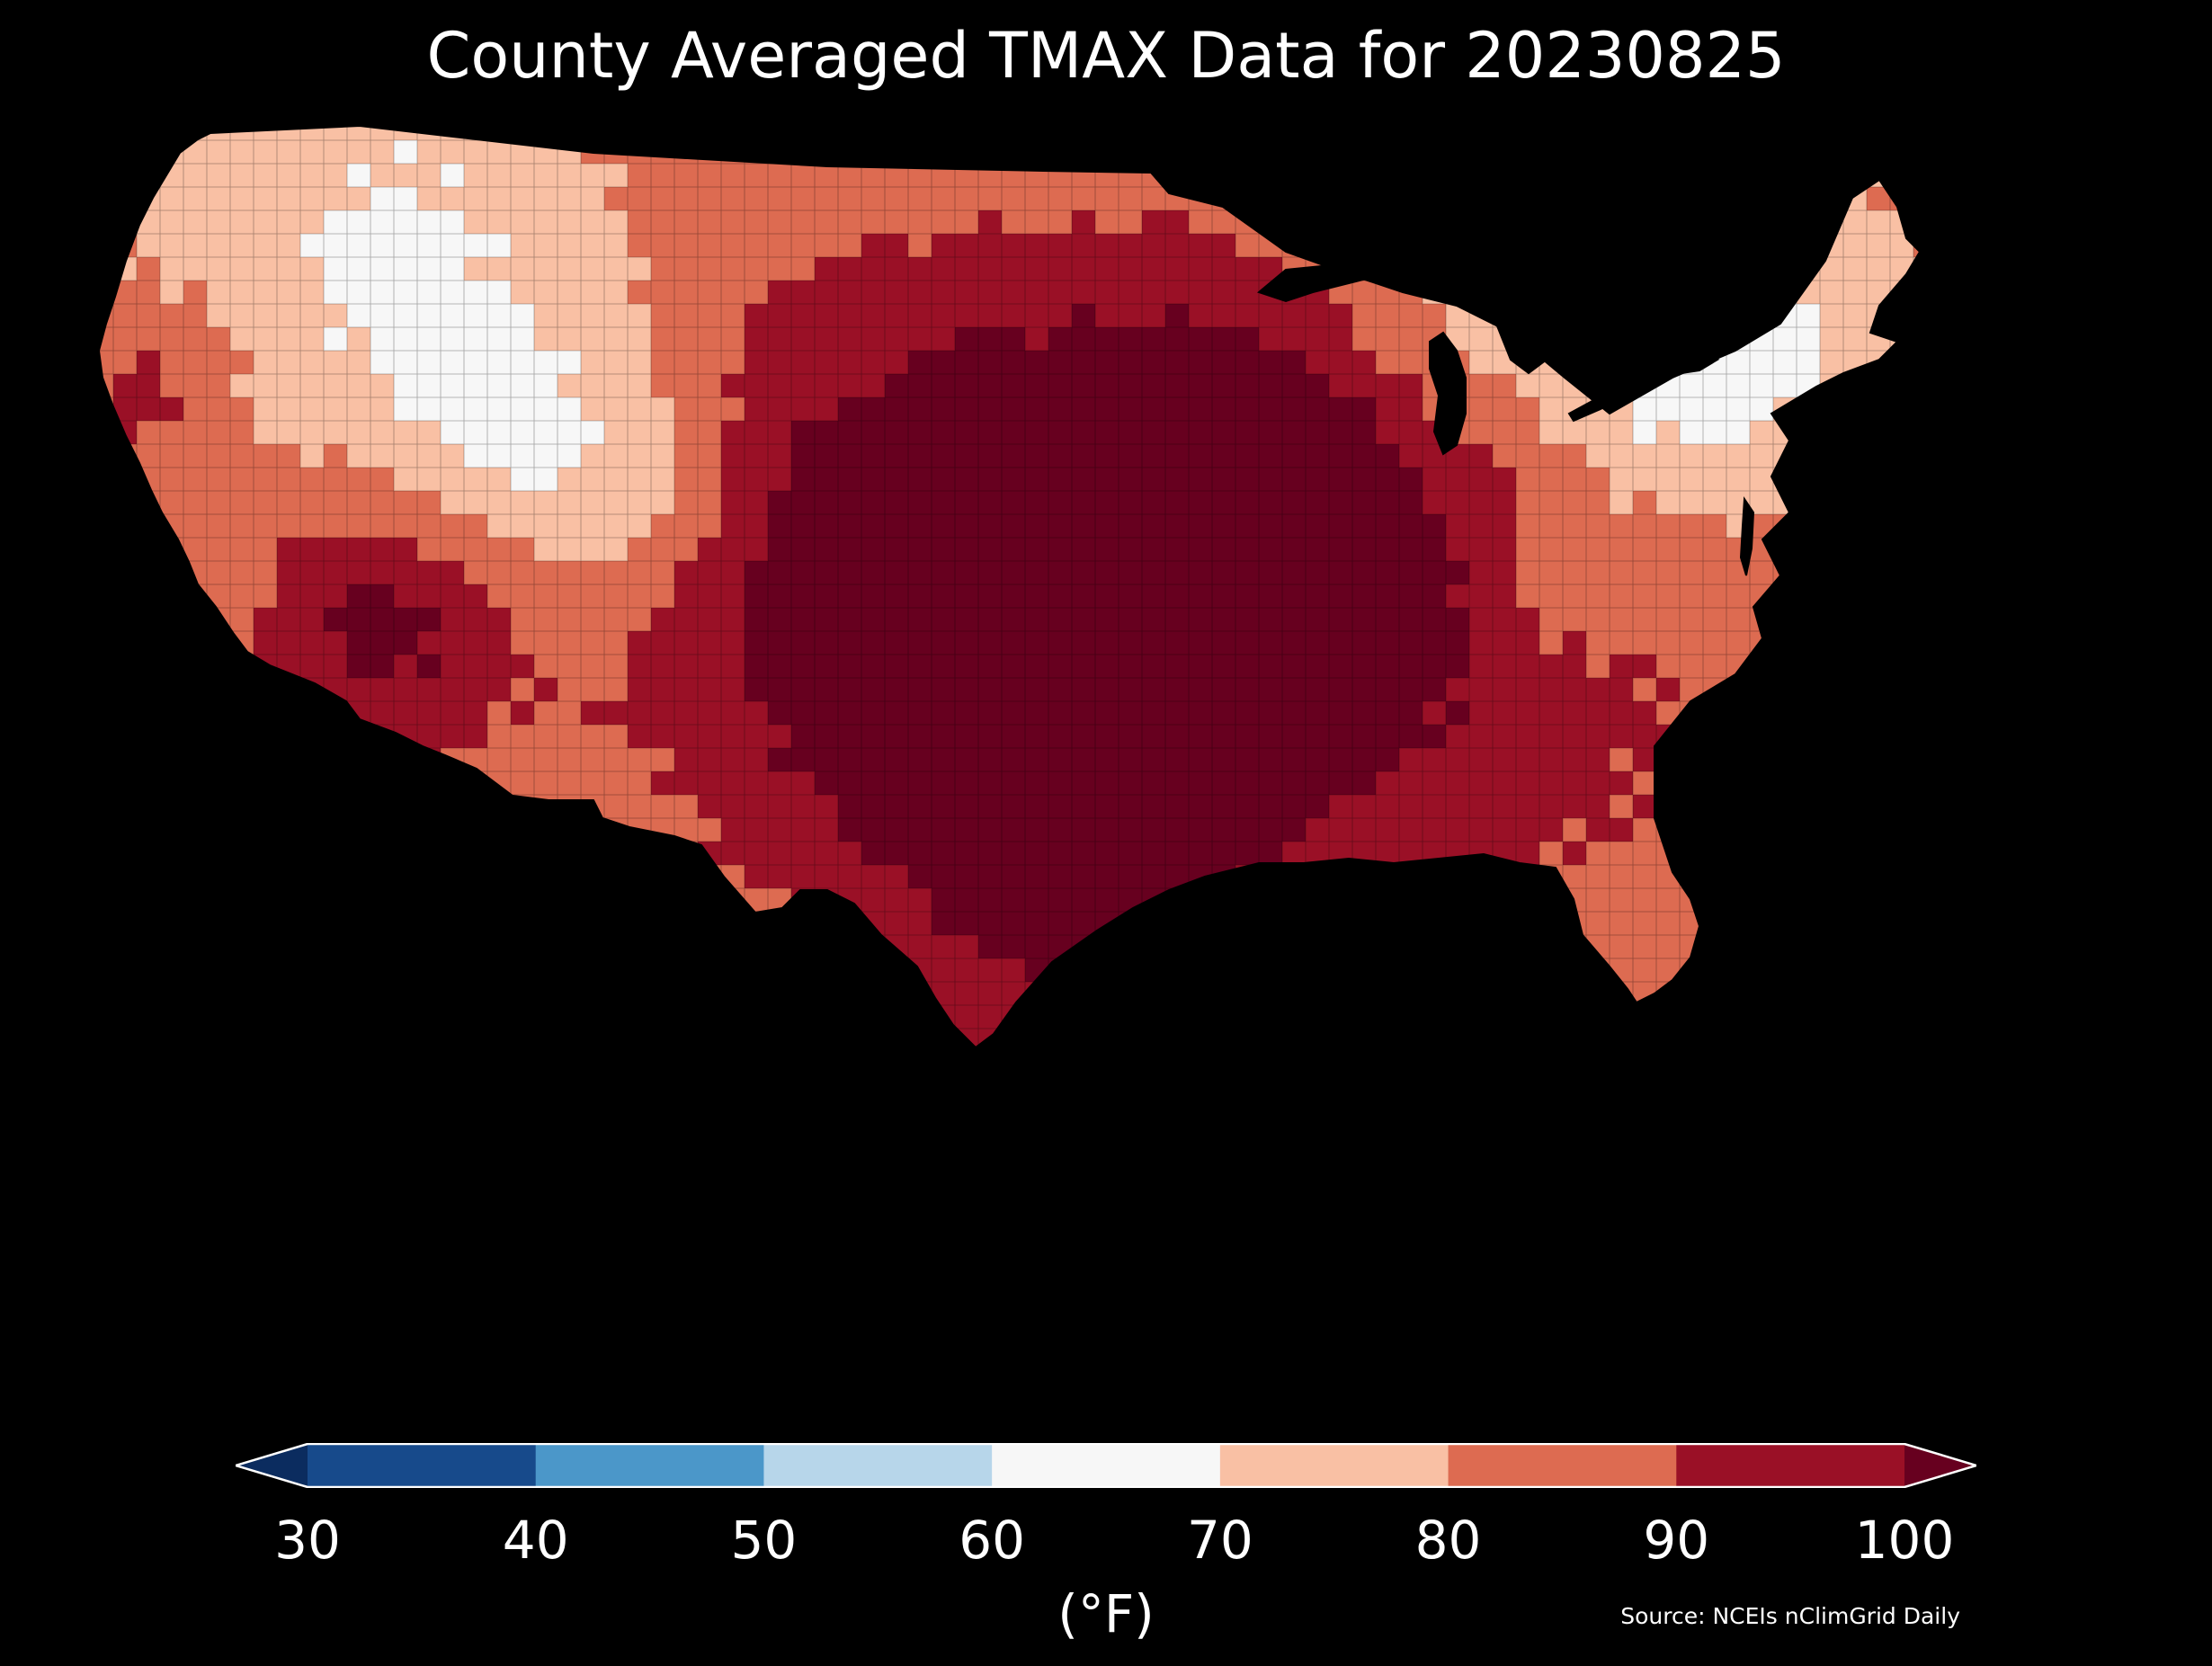 The width and height of the screenshot is (2212, 1666). Describe the element at coordinates (992, 1540) in the screenshot. I see `colorbar-tick-label: 60` at that location.